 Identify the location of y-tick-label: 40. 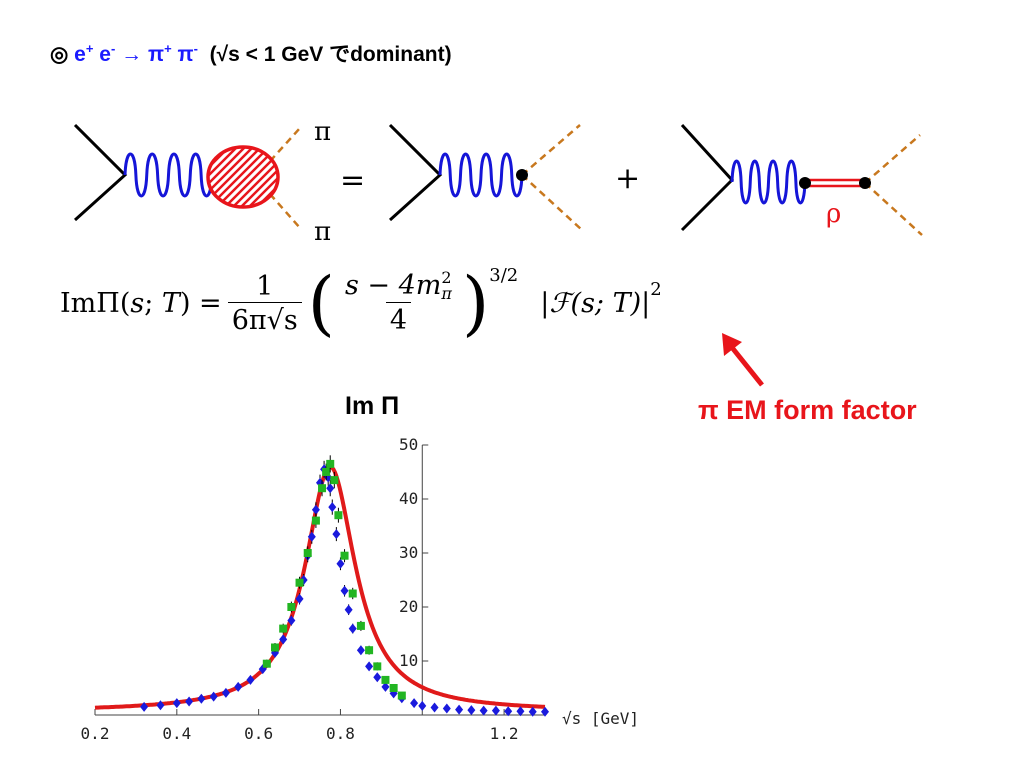
(408, 498).